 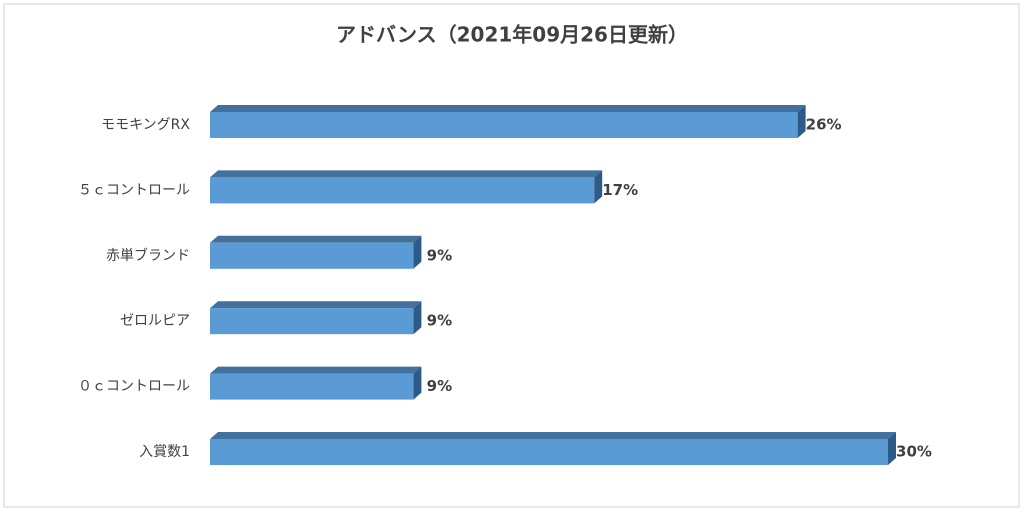 I want to click on category-label: 入賞数1, so click(x=164, y=452).